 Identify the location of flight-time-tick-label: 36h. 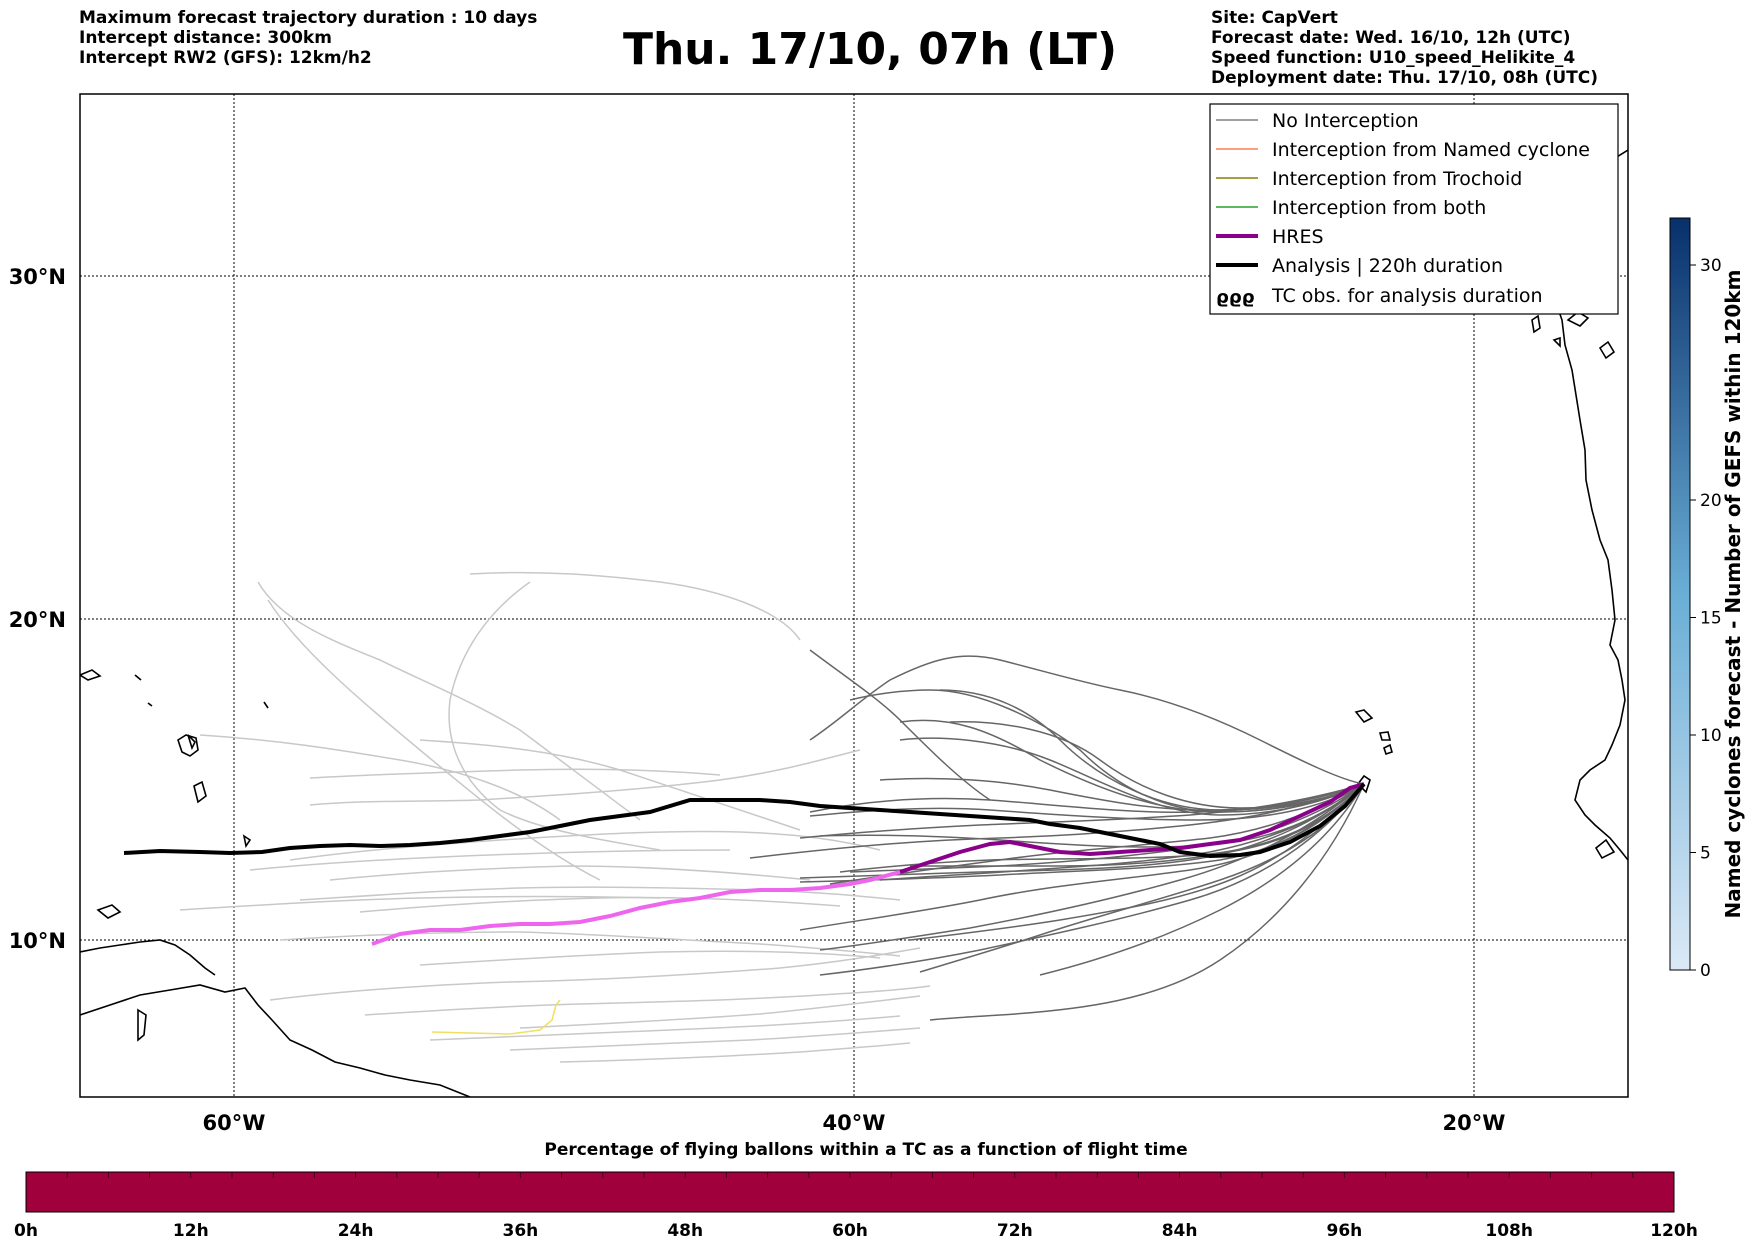
(521, 1231).